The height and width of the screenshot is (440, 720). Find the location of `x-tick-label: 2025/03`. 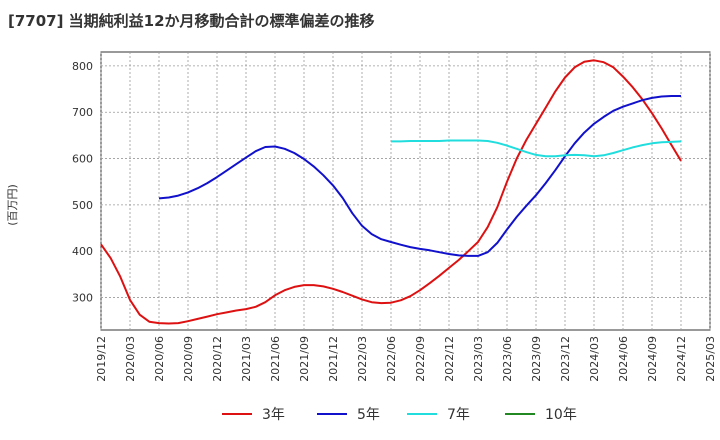

x-tick-label: 2025/03 is located at coordinates (710, 359).